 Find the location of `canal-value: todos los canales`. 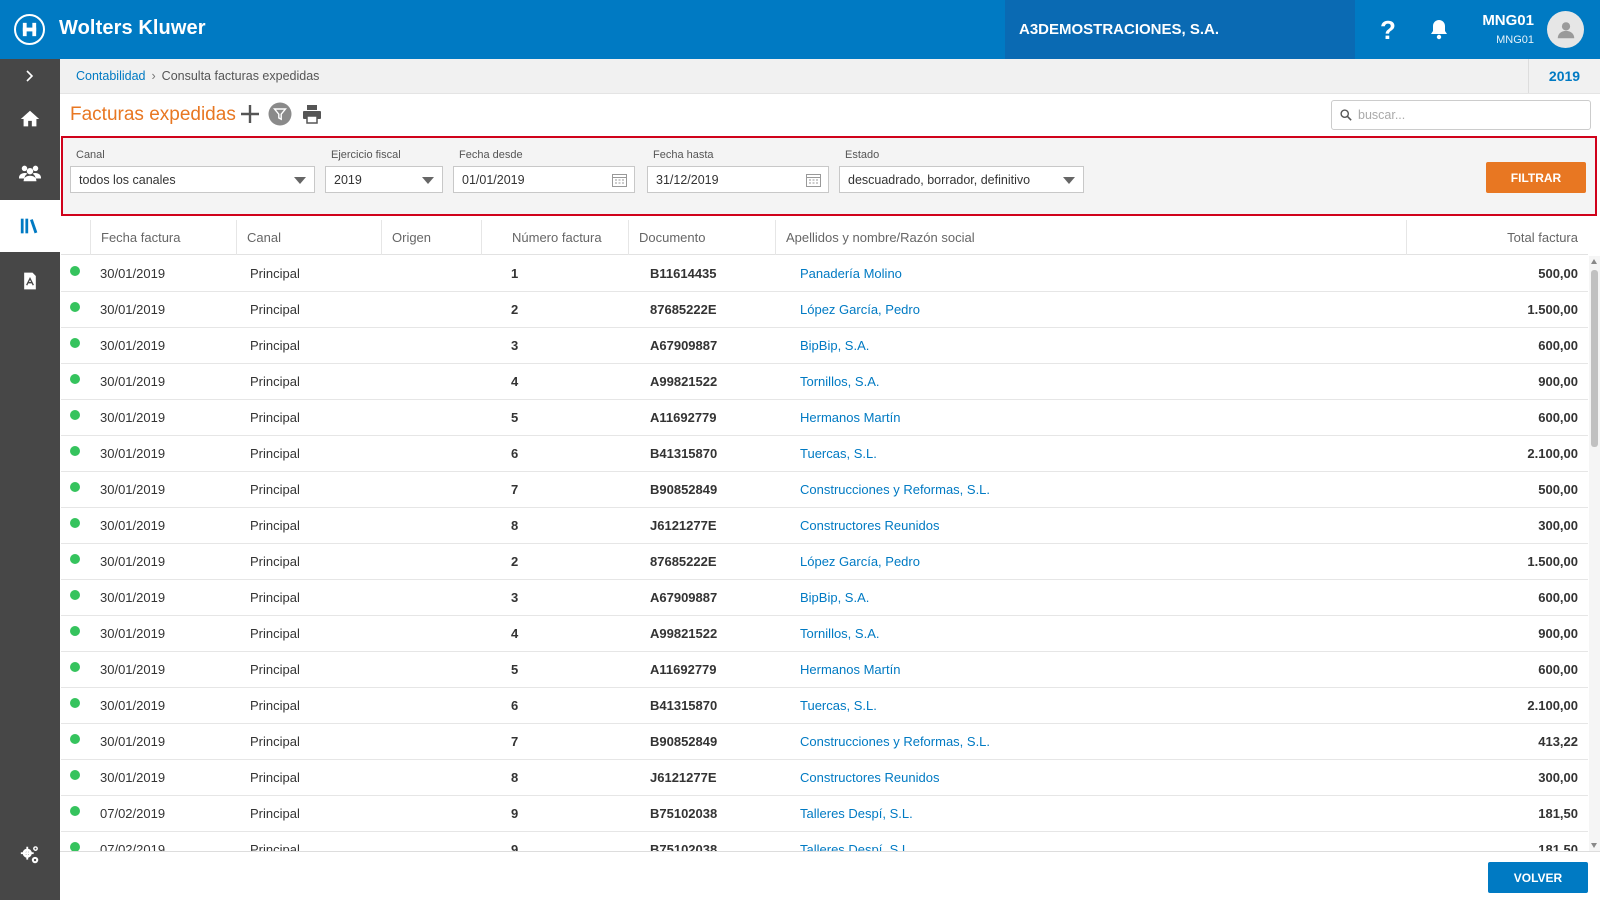

canal-value: todos los canales is located at coordinates (127, 179).